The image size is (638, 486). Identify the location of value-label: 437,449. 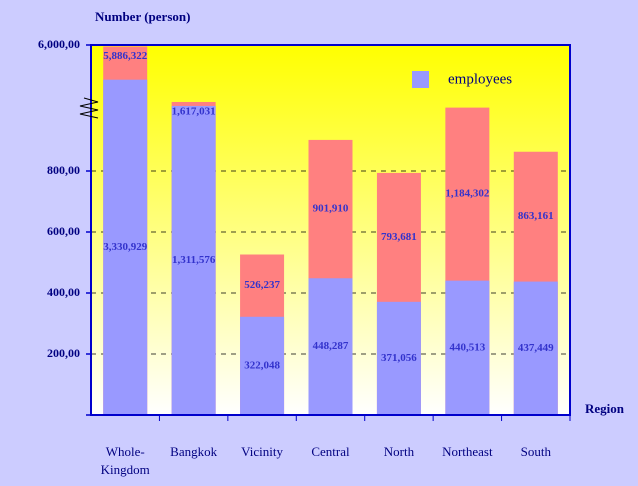
(536, 348).